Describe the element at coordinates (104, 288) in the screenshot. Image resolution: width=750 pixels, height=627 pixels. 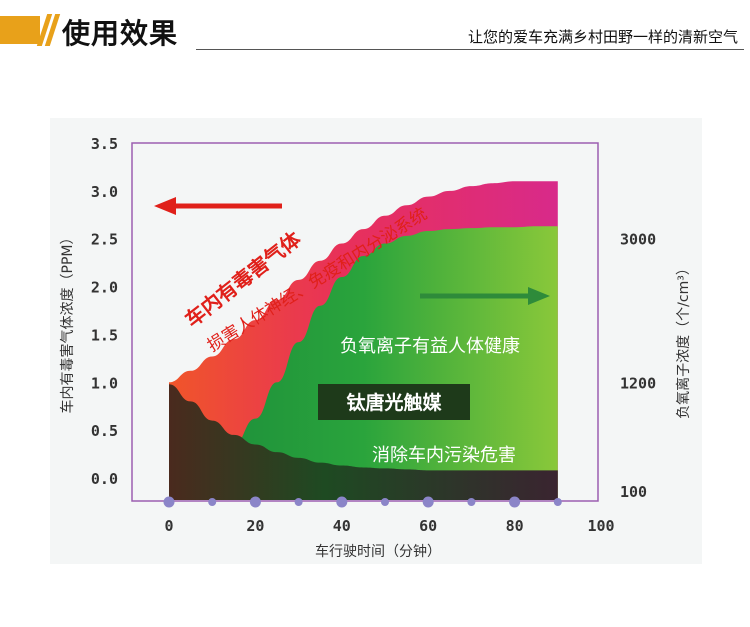
I see `y-tick-label: 2.0` at that location.